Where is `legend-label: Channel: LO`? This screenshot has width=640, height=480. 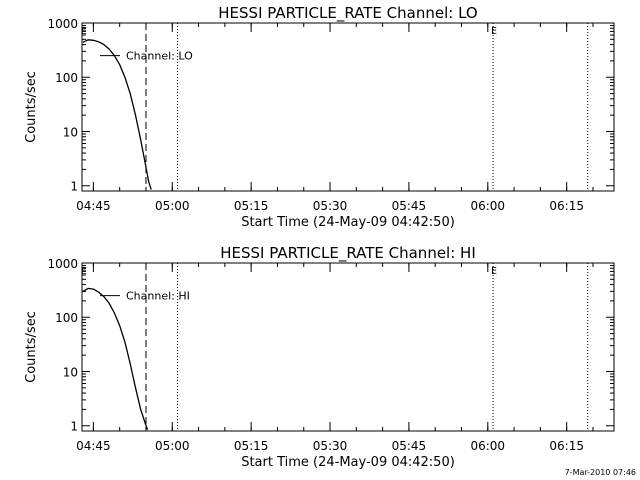 legend-label: Channel: LO is located at coordinates (159, 56).